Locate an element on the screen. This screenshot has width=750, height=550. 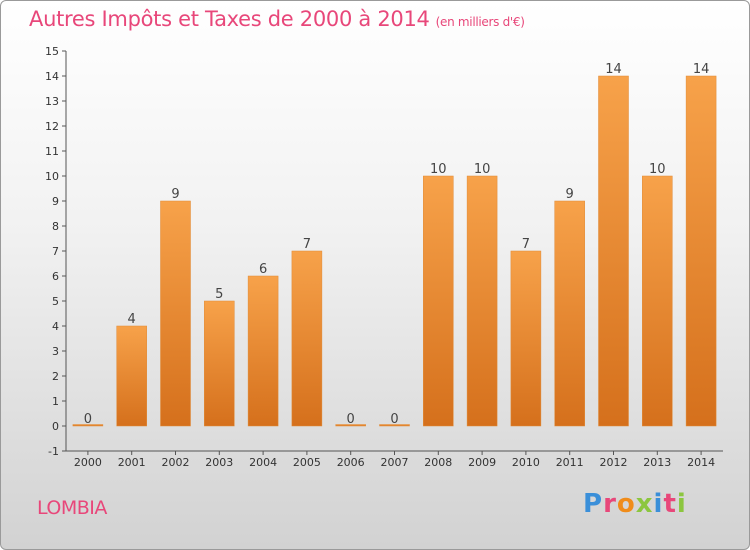
proxiti-logo: Proxiti is located at coordinates (635, 504).